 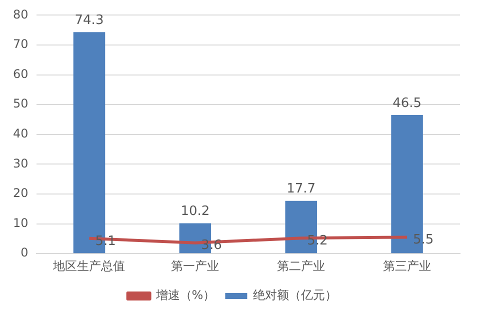 I want to click on y-tick-label: 30, so click(x=20, y=163).